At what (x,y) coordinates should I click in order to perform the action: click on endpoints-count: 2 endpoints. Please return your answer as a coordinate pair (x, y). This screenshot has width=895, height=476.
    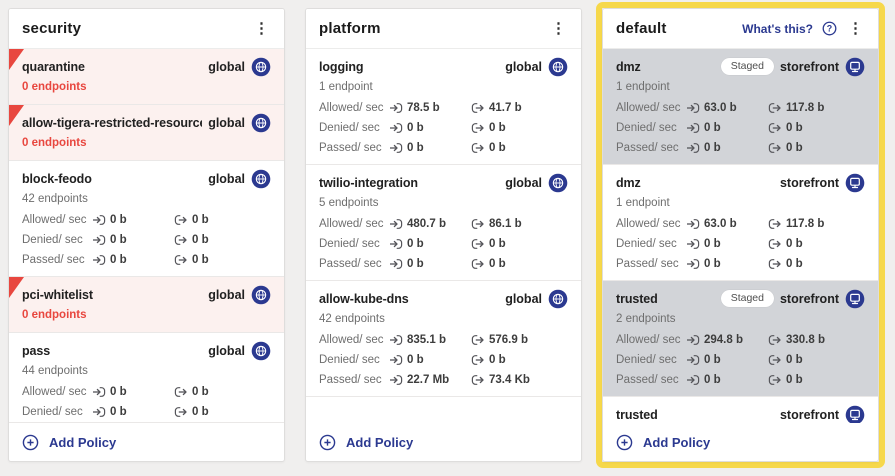
    Looking at the image, I should click on (646, 319).